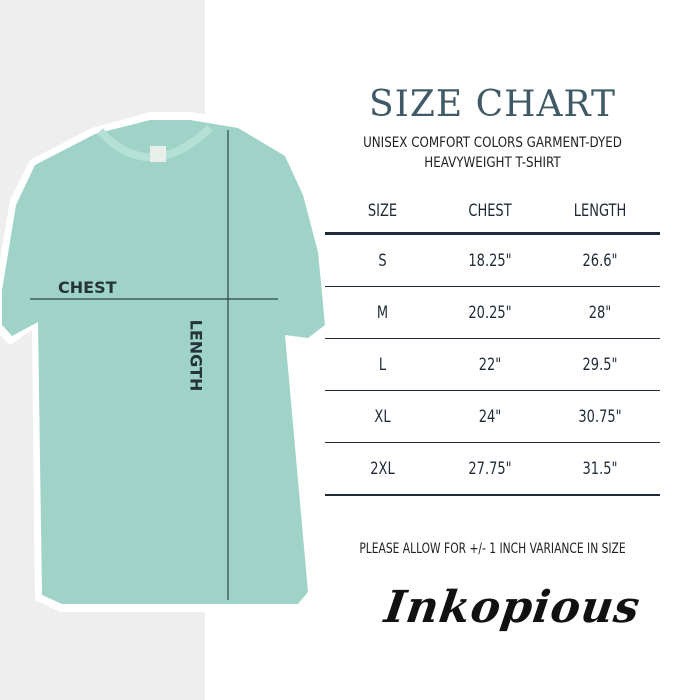 This screenshot has width=700, height=700. I want to click on cell-chest: 22", so click(490, 364).